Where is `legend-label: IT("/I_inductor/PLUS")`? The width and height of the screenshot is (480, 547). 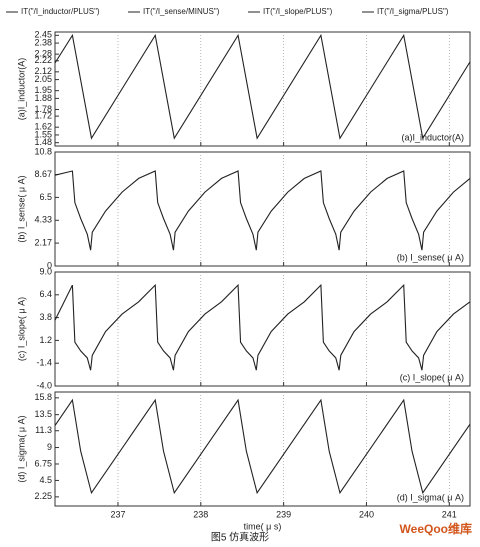 legend-label: IT("/I_inductor/PLUS") is located at coordinates (60, 11).